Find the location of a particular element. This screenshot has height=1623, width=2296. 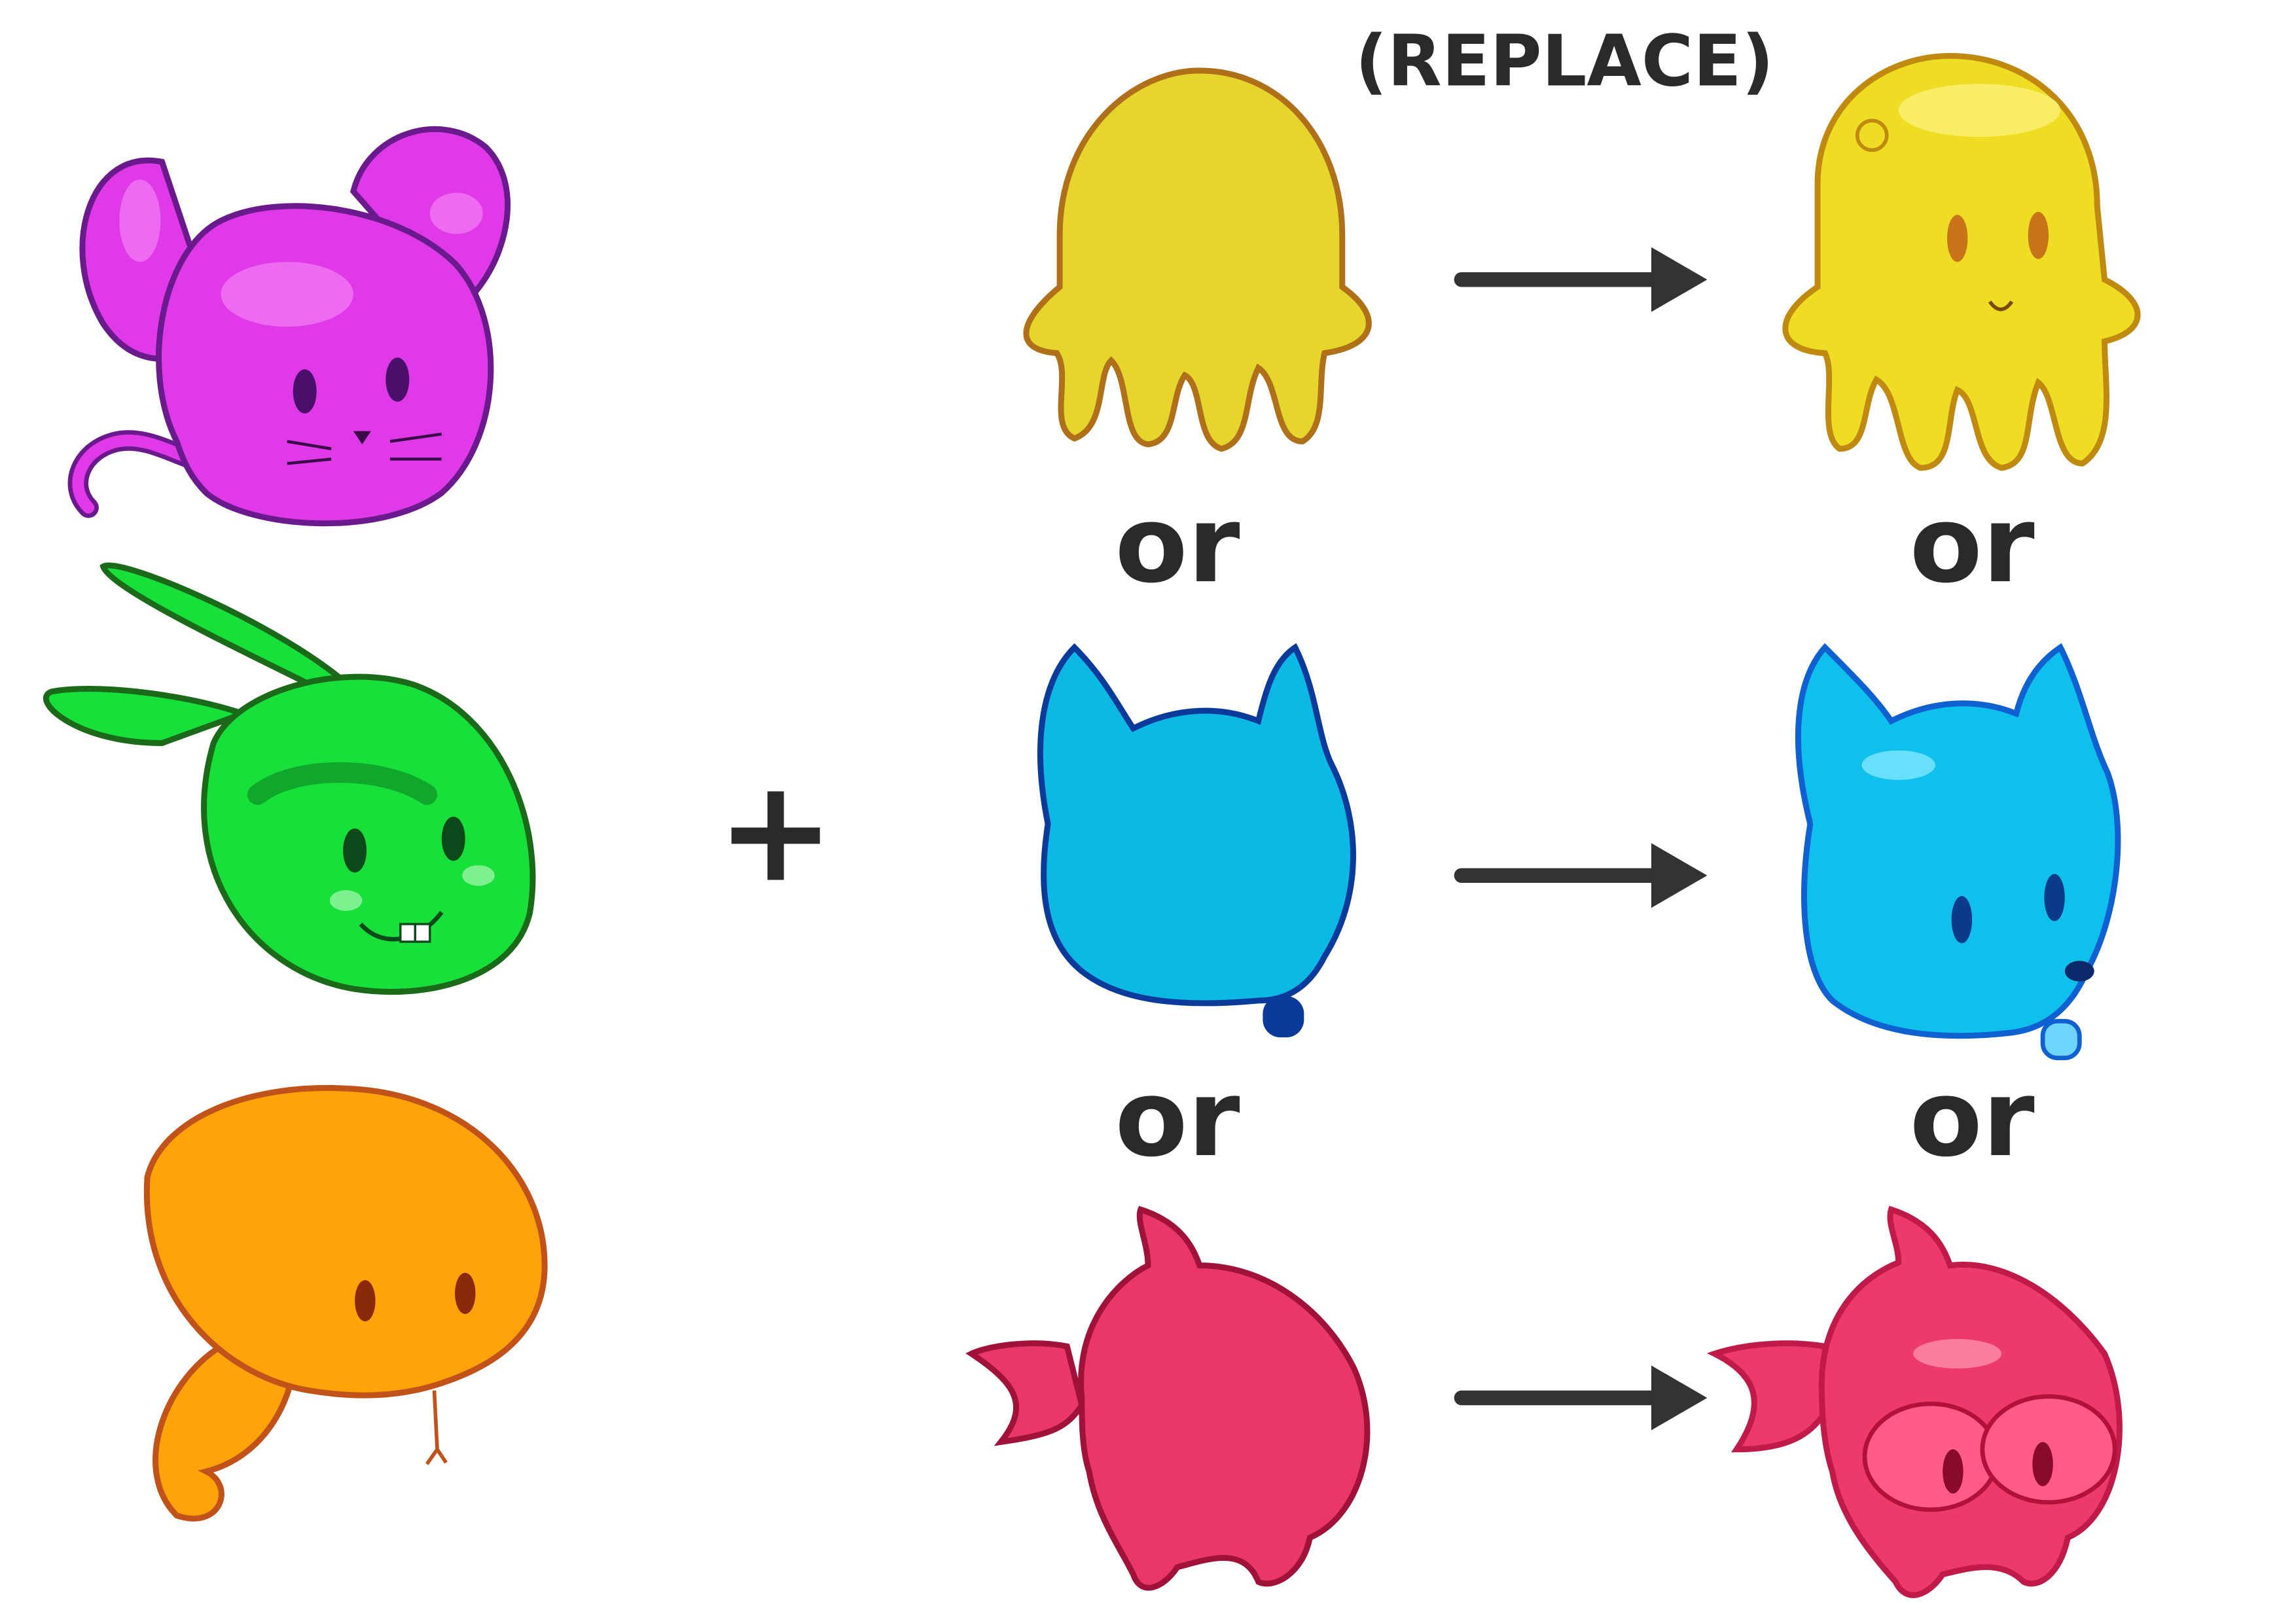

fish-silhouette is located at coordinates (1168, 1398).